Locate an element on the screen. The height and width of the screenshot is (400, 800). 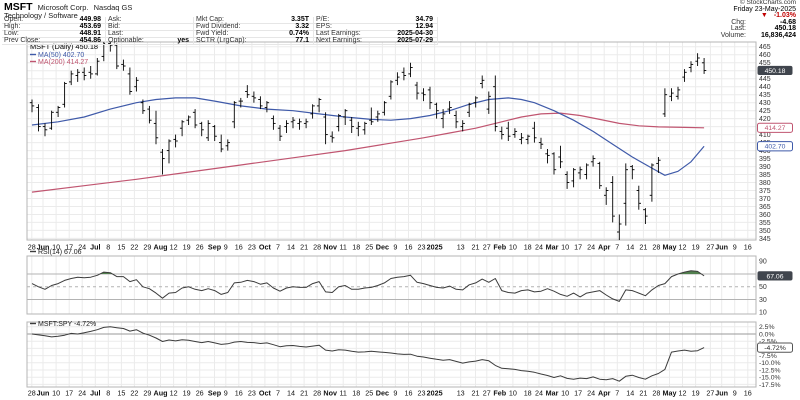
company-name: Microsoft Corp. is located at coordinates (63, 7).